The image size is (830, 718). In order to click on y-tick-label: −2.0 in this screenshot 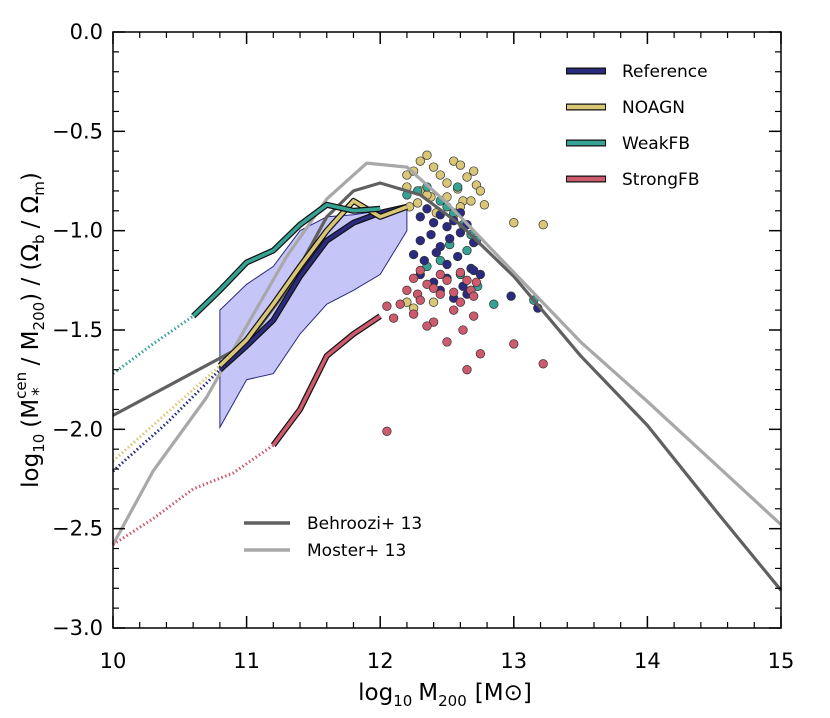, I will do `click(77, 429)`.